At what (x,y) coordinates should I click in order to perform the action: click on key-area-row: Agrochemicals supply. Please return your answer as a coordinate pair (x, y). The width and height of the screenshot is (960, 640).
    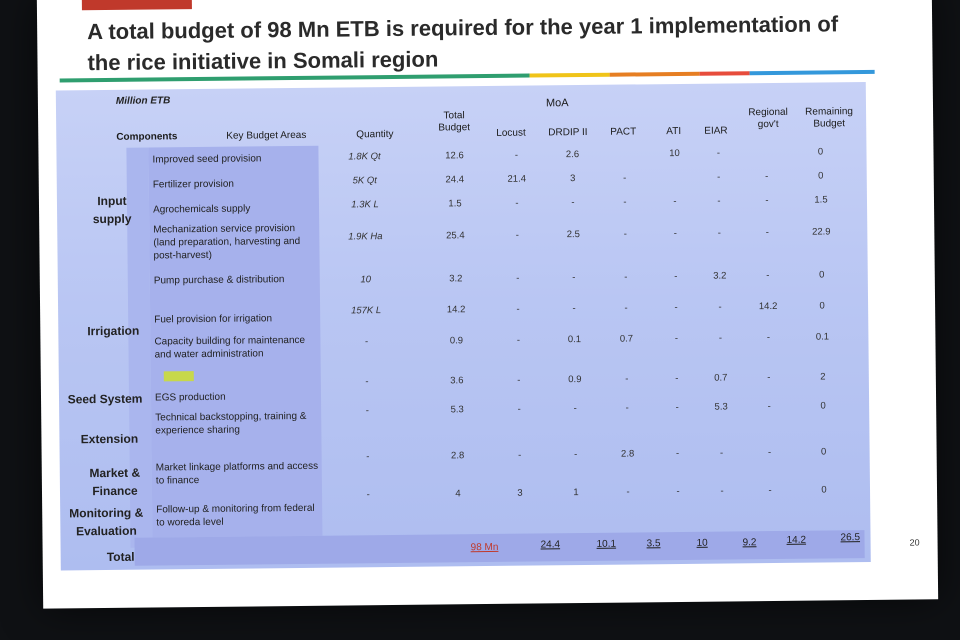
    Looking at the image, I should click on (201, 209).